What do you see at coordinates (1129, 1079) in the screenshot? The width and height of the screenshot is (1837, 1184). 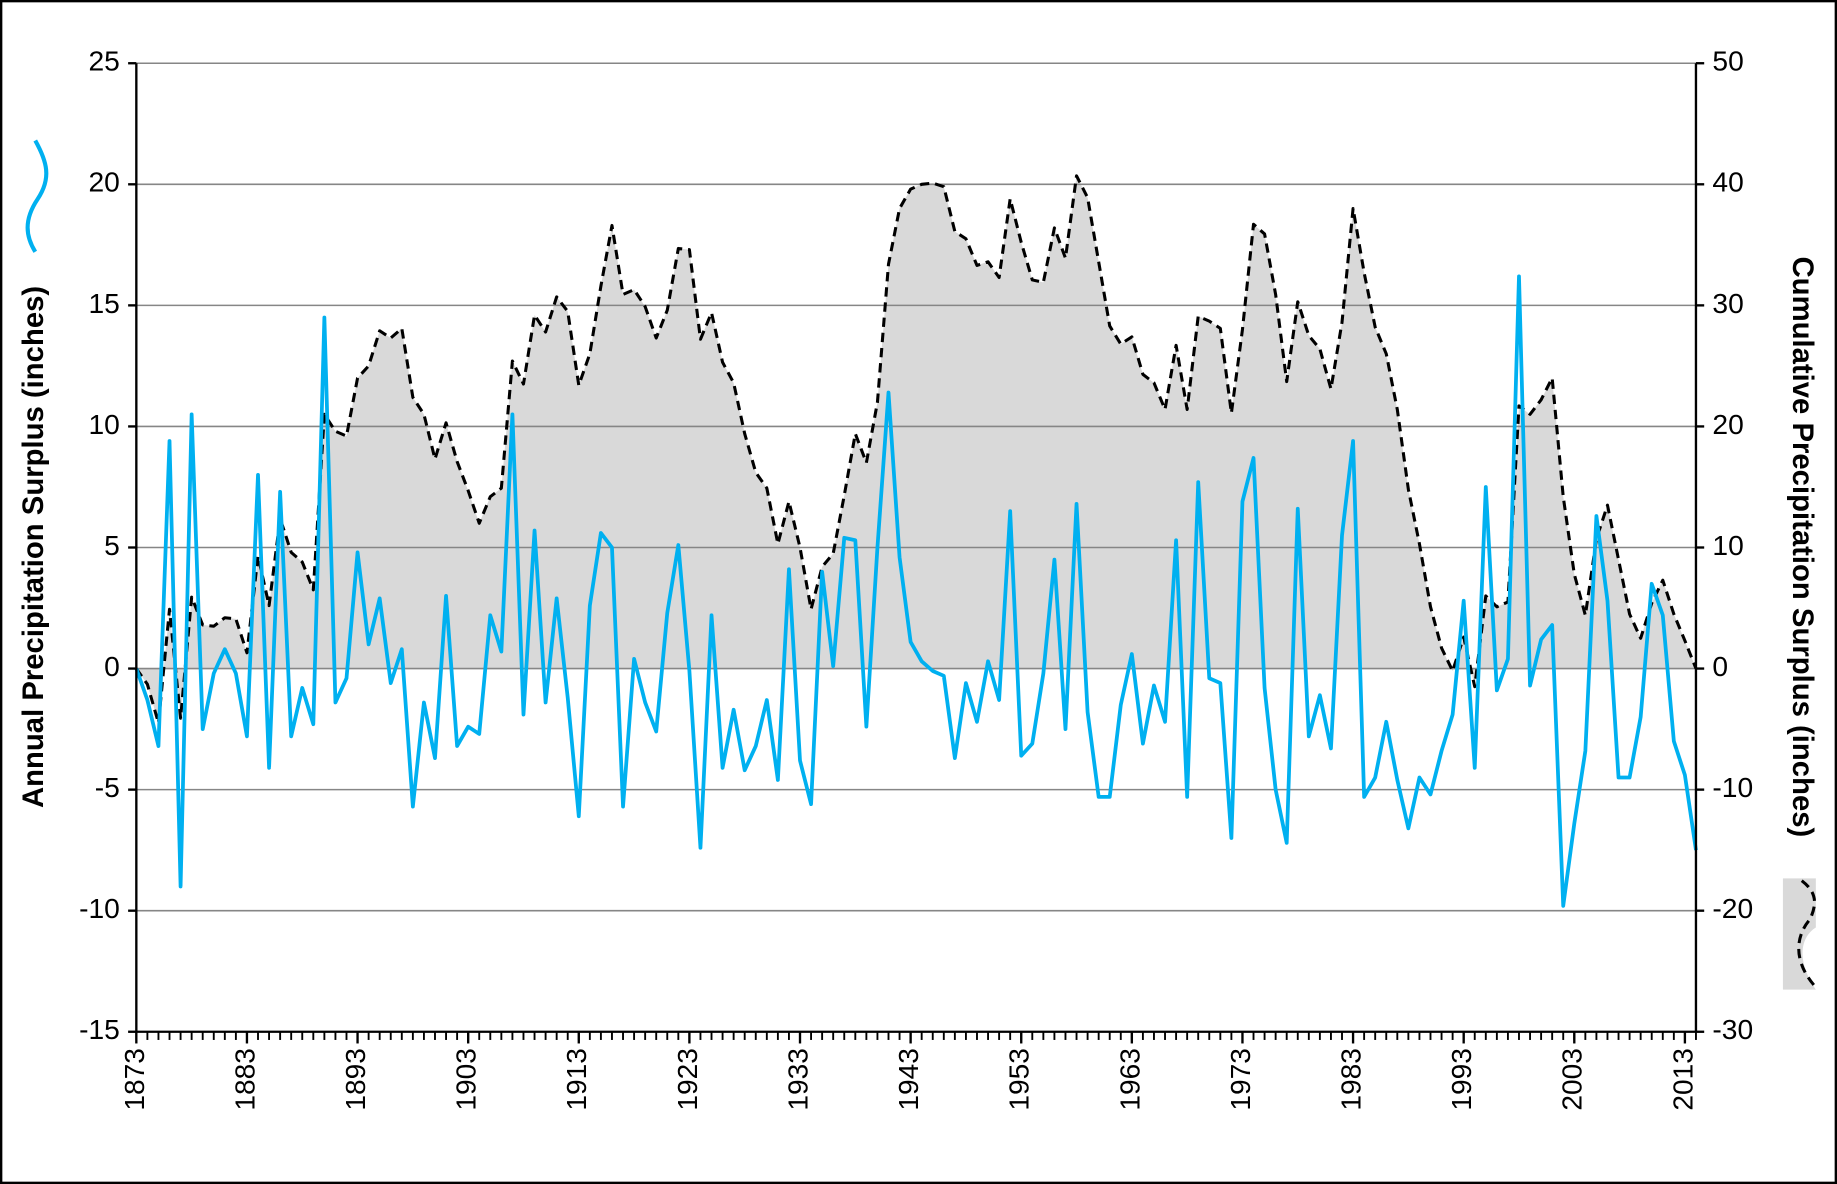 I see `x-tick-label: 1963` at bounding box center [1129, 1079].